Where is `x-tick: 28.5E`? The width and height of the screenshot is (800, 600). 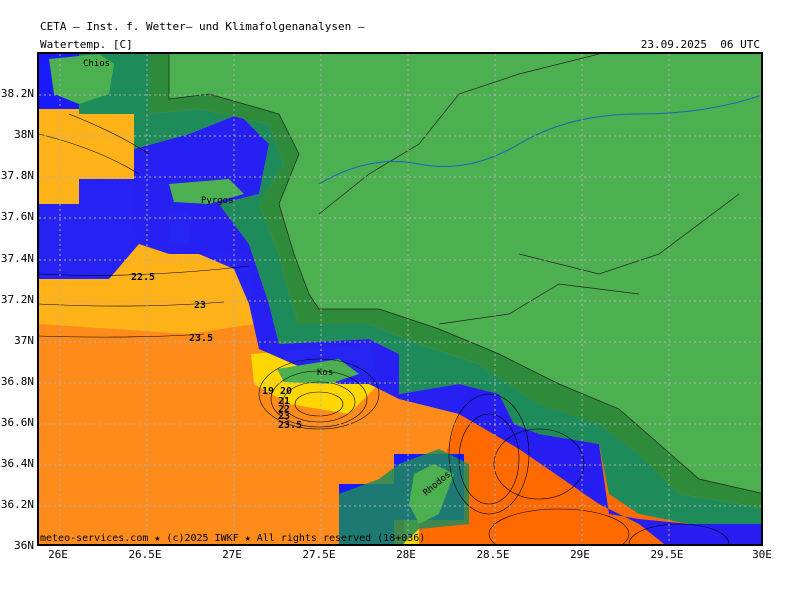 x-tick: 28.5E is located at coordinates (493, 554).